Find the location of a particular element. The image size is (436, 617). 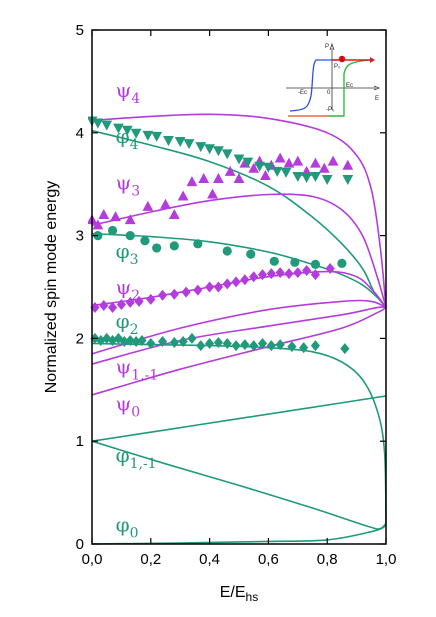

y-tick-label: 4 is located at coordinates (80, 133).